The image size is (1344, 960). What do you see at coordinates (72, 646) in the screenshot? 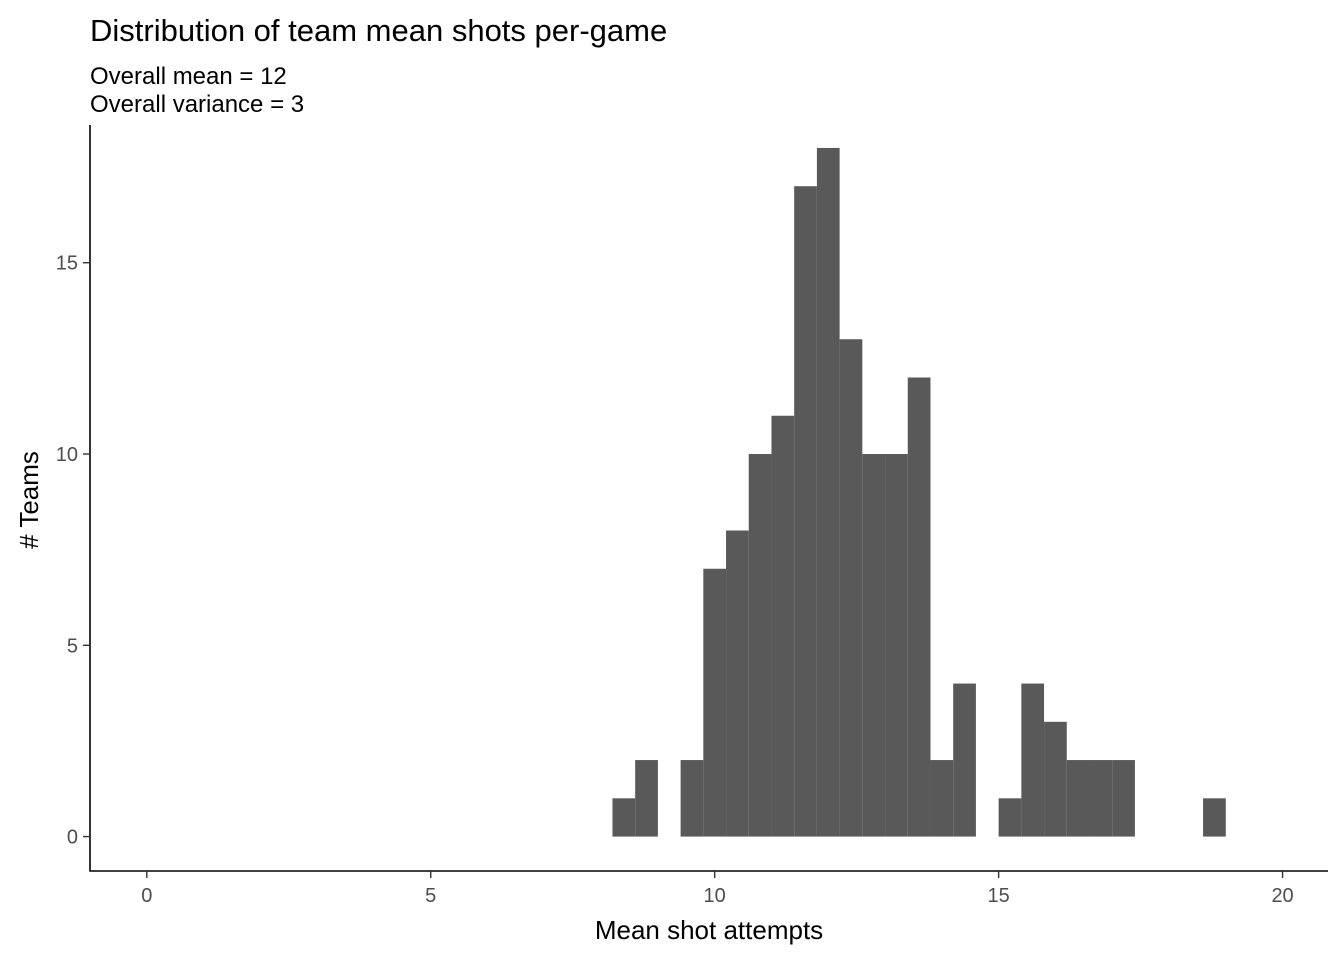
I see `y-tick-label: 5` at bounding box center [72, 646].